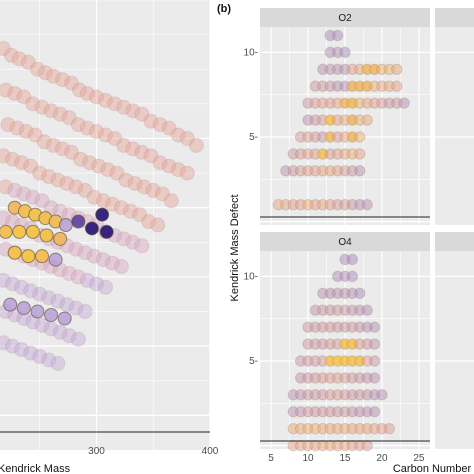 The image size is (474, 474). What do you see at coordinates (308, 458) in the screenshot?
I see `x-tick-label: 10` at bounding box center [308, 458].